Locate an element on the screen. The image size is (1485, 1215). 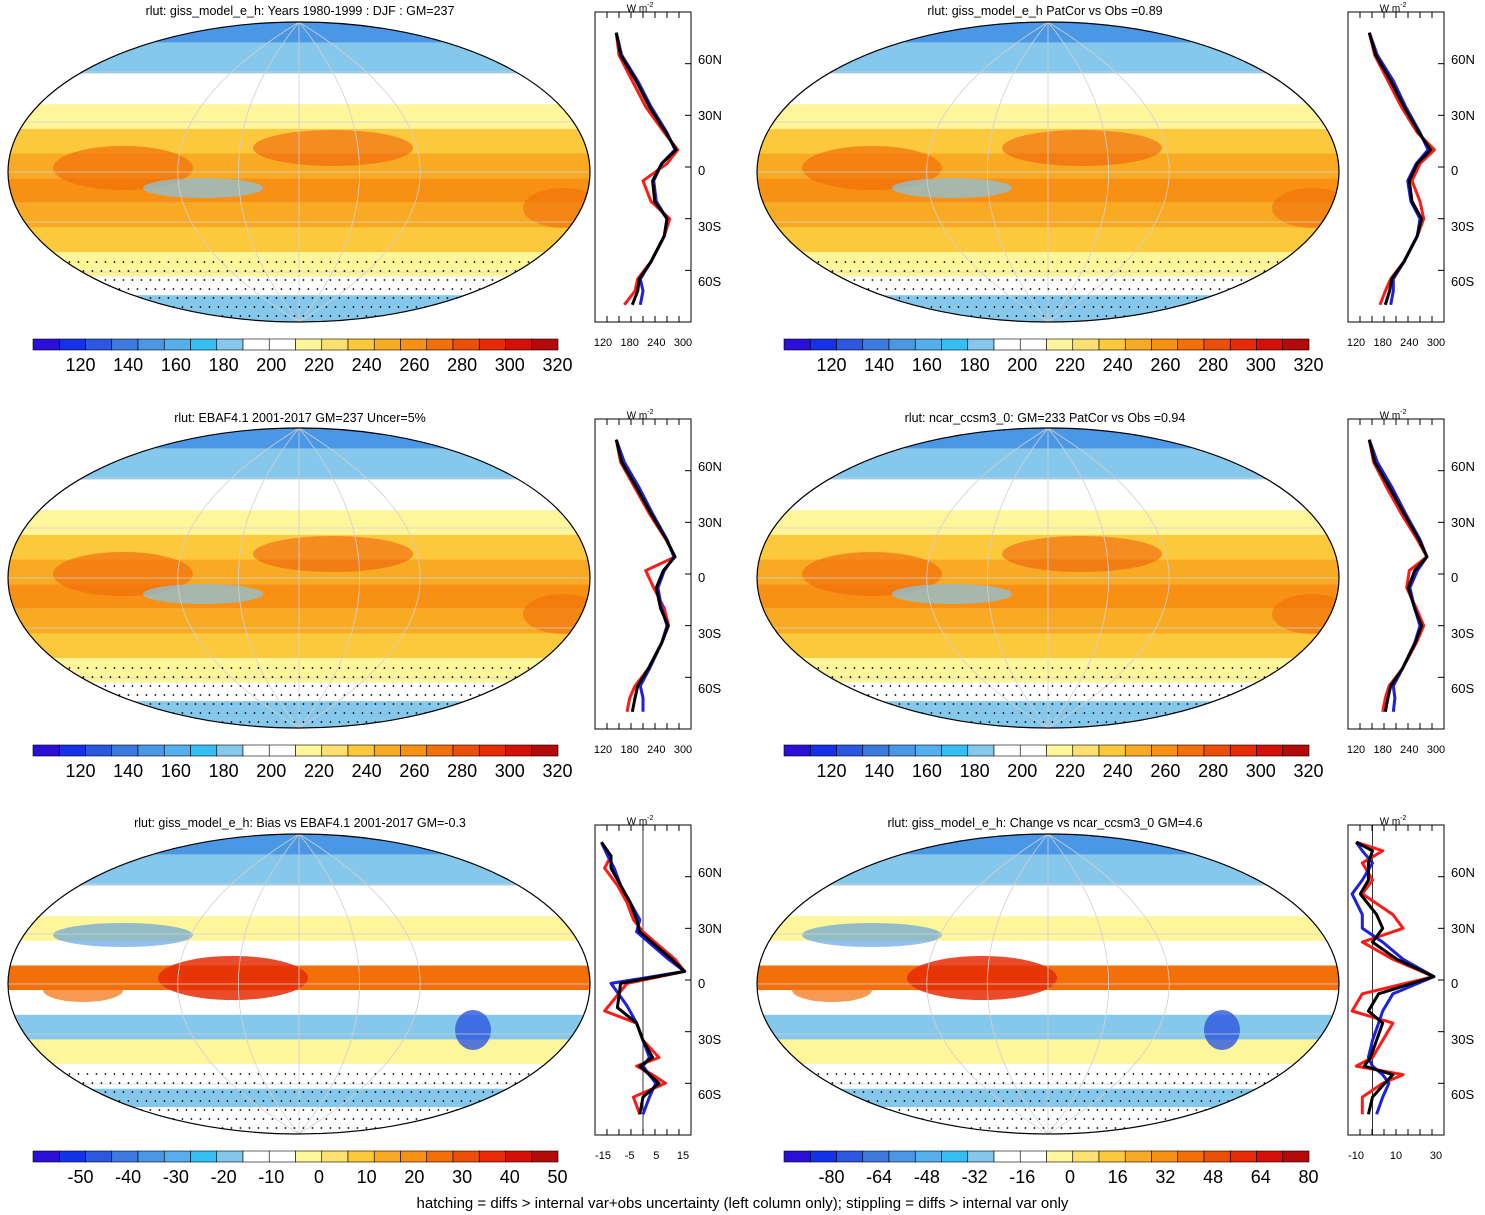
map-outline is located at coordinates (1048, 578).